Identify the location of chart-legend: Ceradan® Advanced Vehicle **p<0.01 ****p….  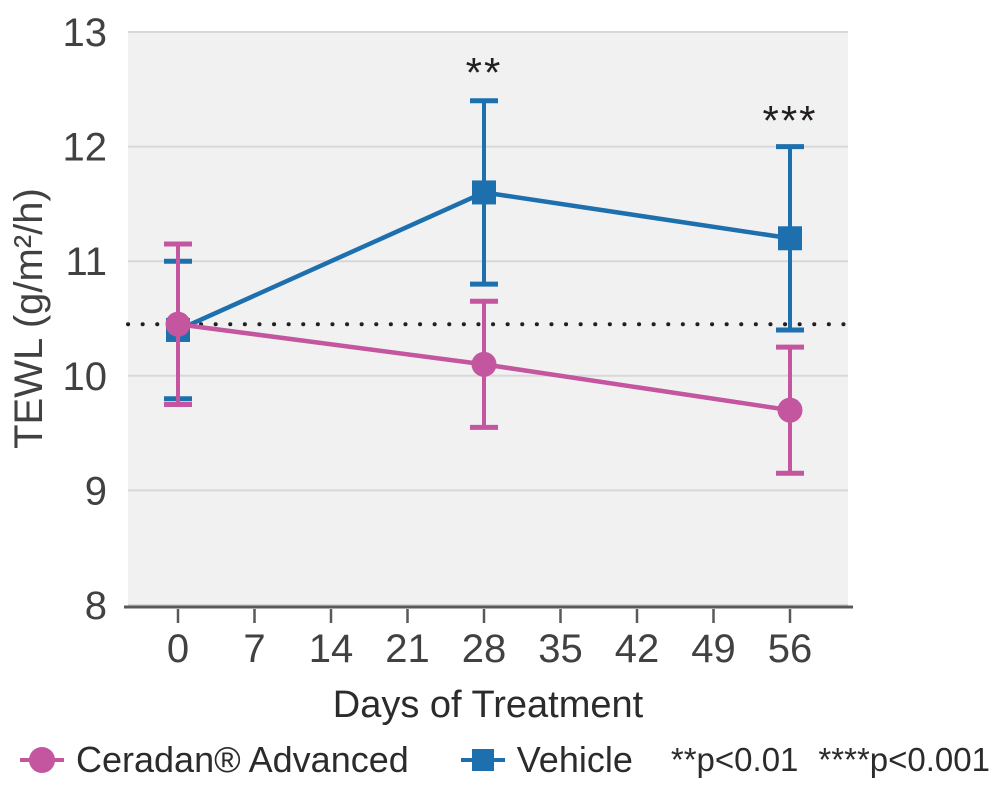
(500, 762).